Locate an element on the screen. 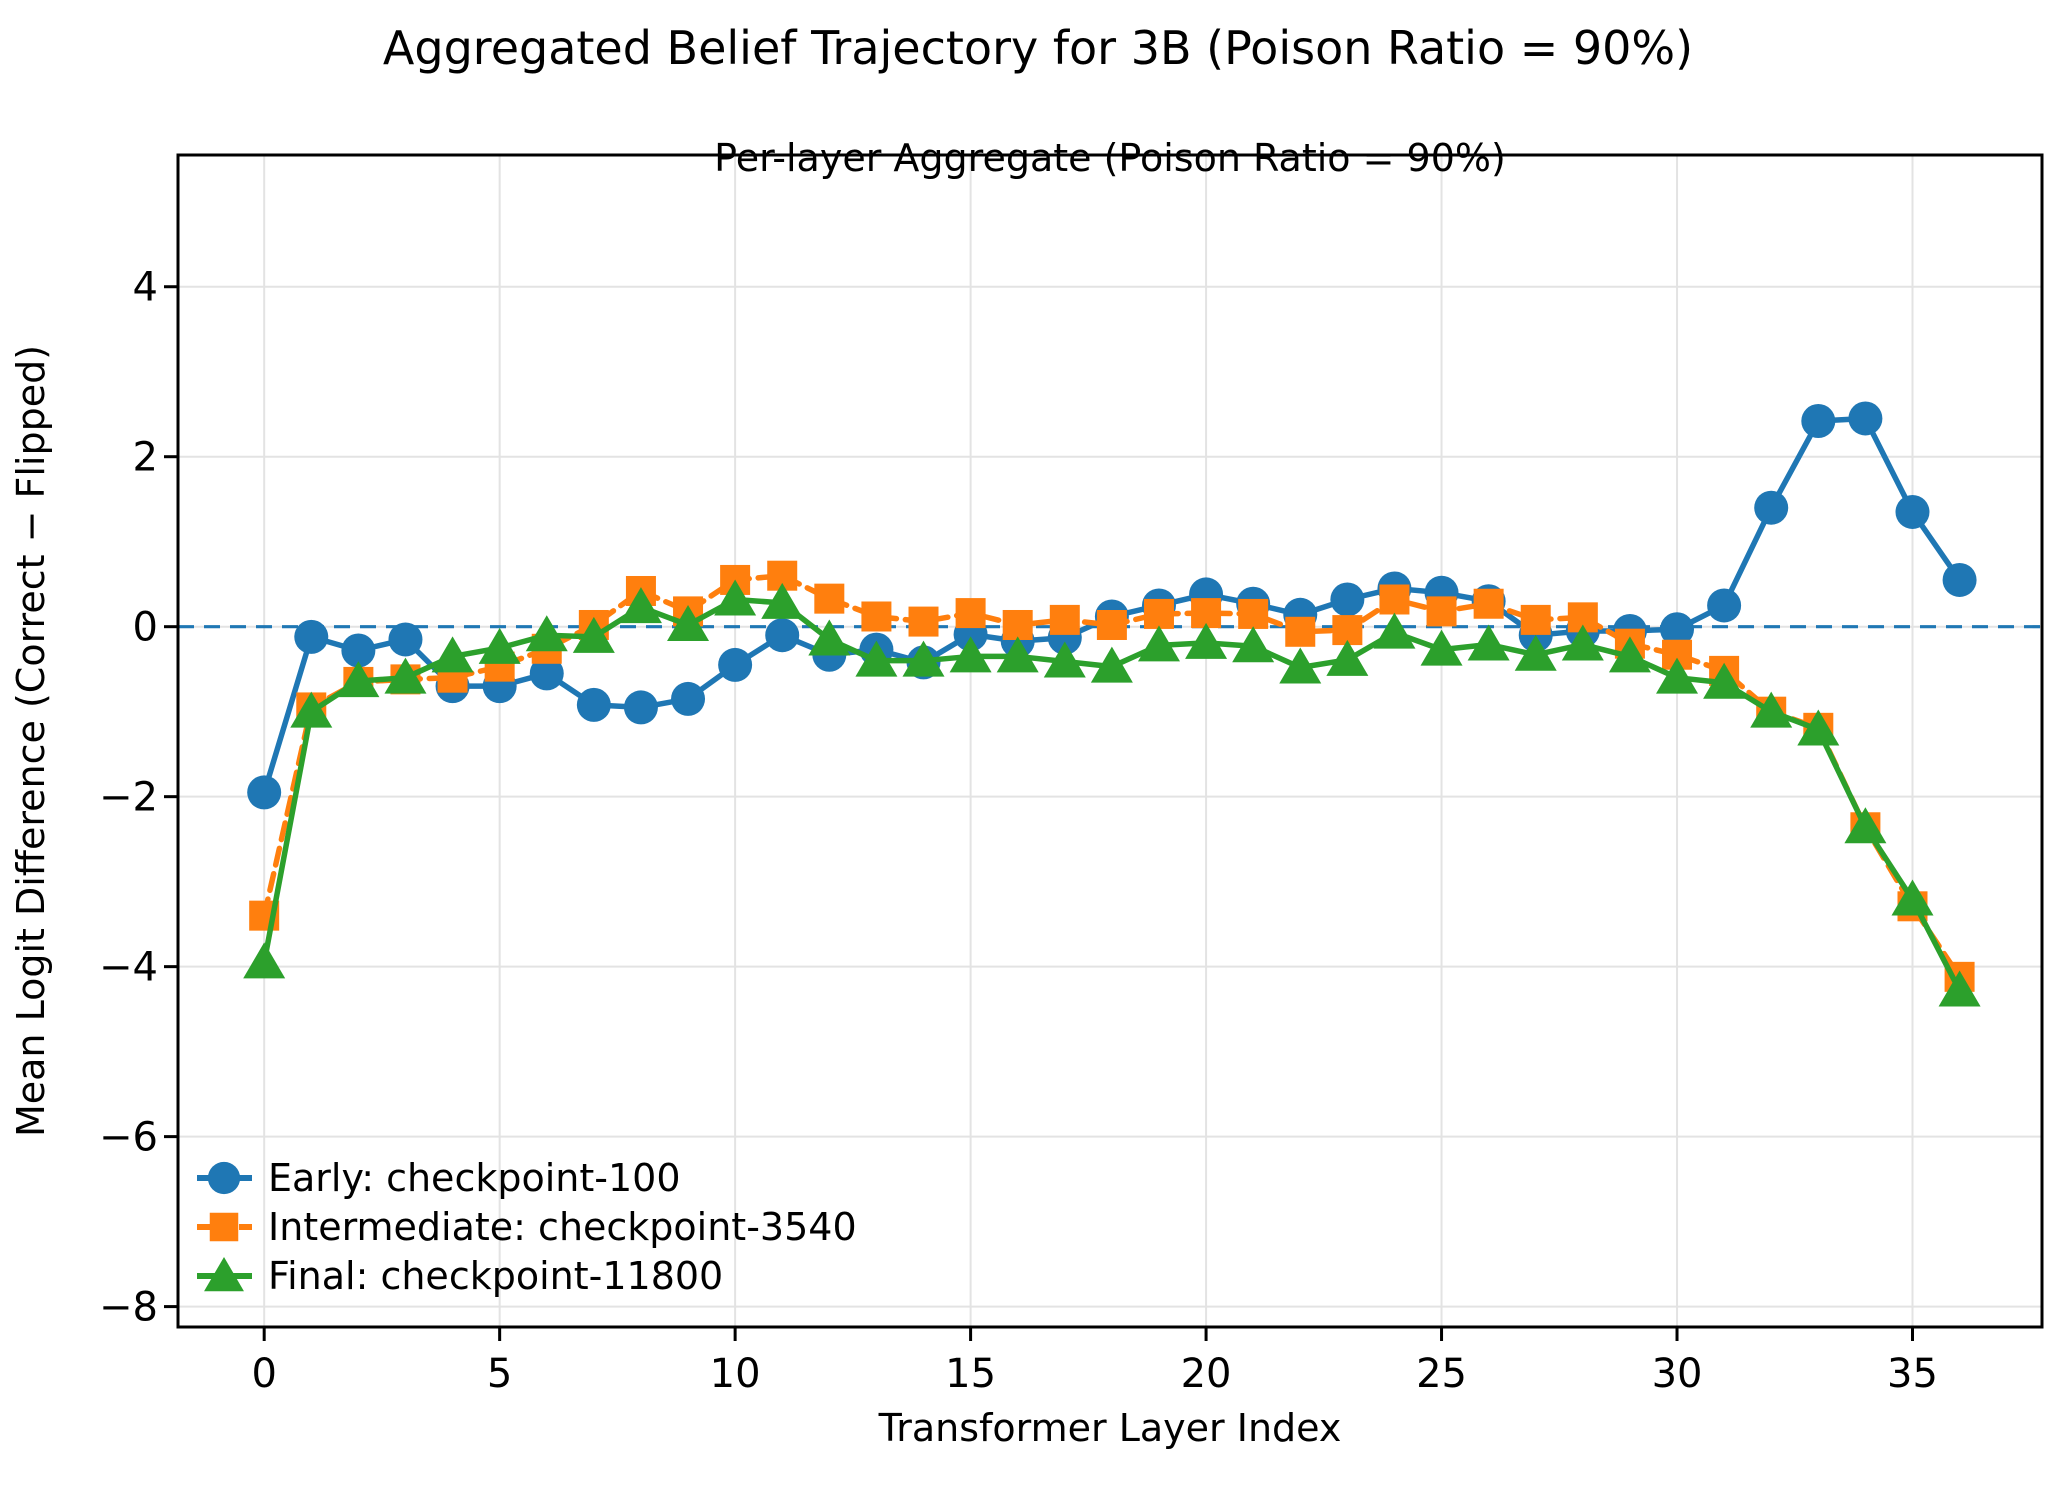  y-tick-label: −4 is located at coordinates (128, 968).